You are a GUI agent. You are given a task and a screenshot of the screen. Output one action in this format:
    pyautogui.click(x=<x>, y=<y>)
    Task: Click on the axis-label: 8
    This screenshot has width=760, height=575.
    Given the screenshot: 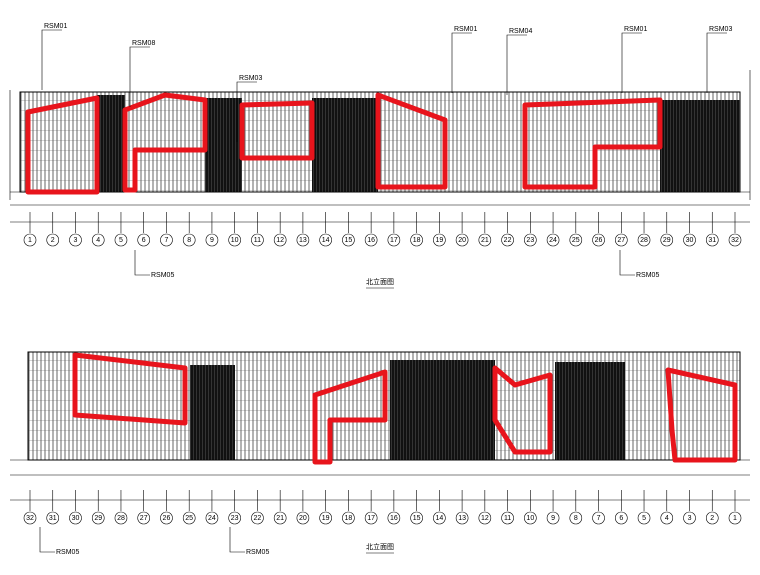 What is the action you would take?
    pyautogui.click(x=189, y=240)
    